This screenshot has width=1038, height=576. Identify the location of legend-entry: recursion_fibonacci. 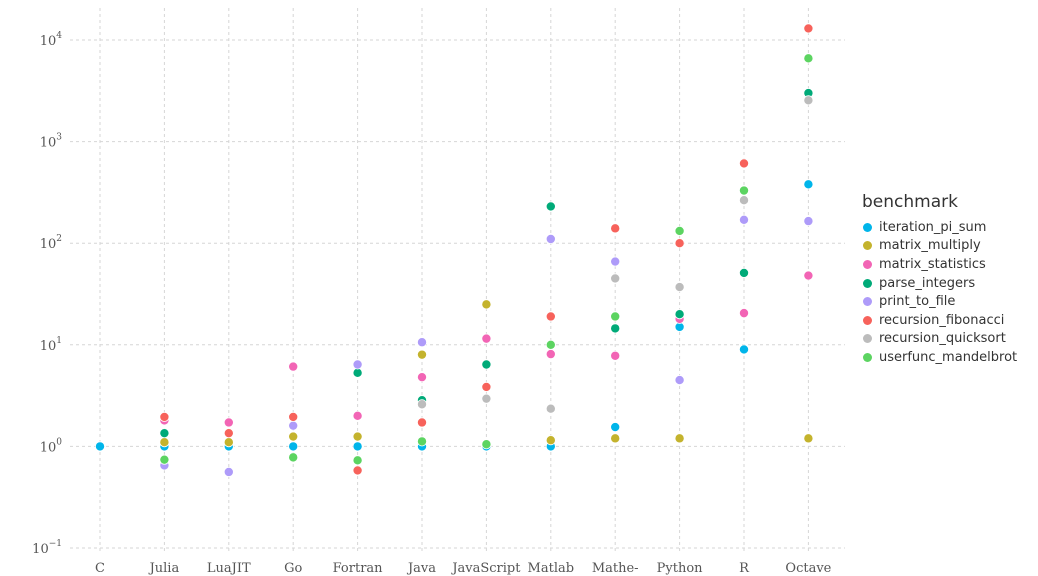
(939, 320).